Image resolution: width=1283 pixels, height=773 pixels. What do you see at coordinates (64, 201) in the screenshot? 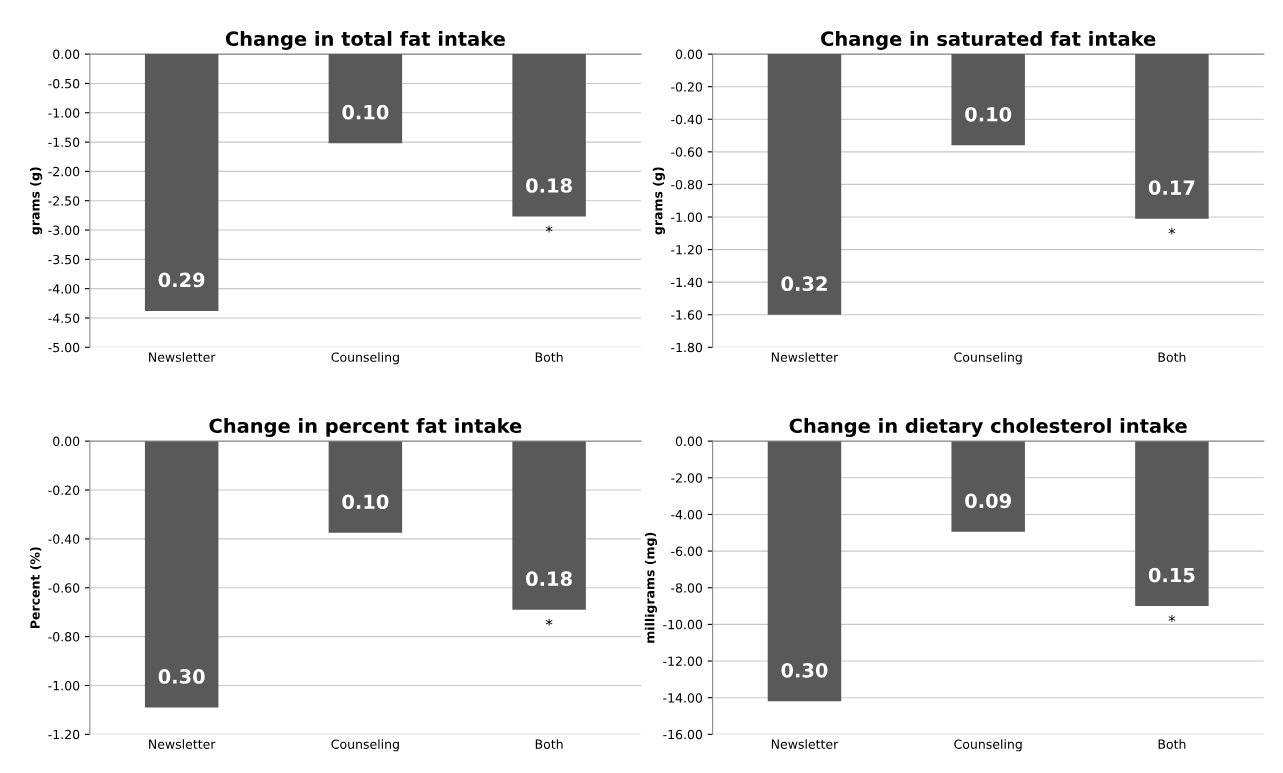
I see `y-tick-label: -2.50` at bounding box center [64, 201].